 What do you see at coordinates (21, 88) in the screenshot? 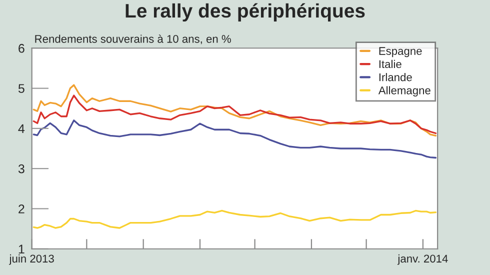
I see `y-tick-label: 5` at bounding box center [21, 88].